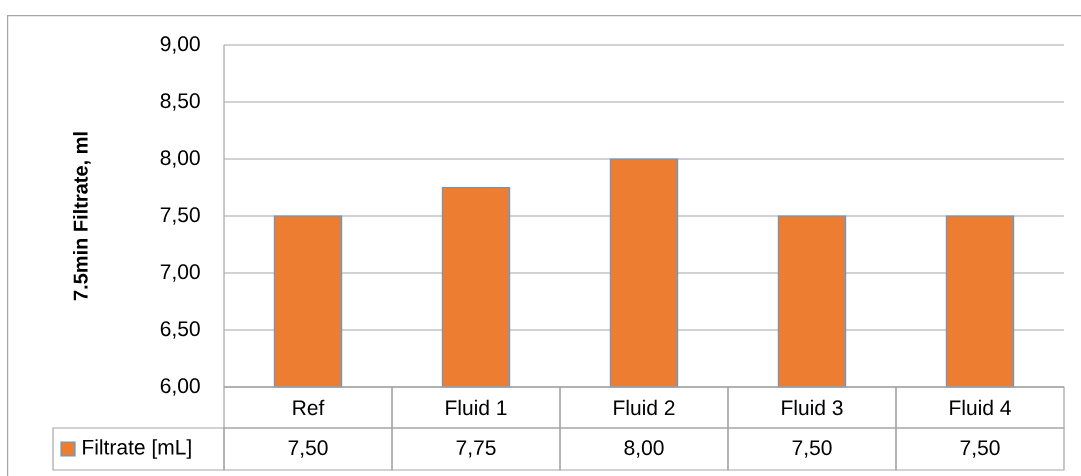 This screenshot has width=1081, height=476. I want to click on y-tick-label: 8,00, so click(180, 159).